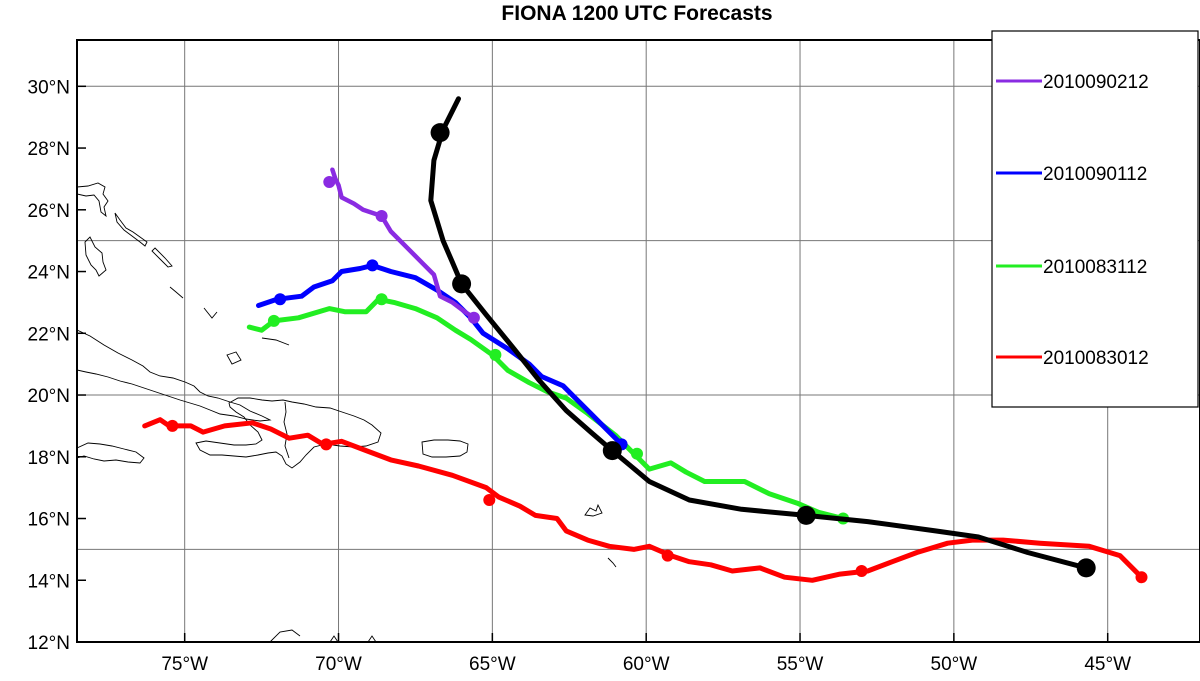  What do you see at coordinates (49, 396) in the screenshot?
I see `y-tick-label: 20°N` at bounding box center [49, 396].